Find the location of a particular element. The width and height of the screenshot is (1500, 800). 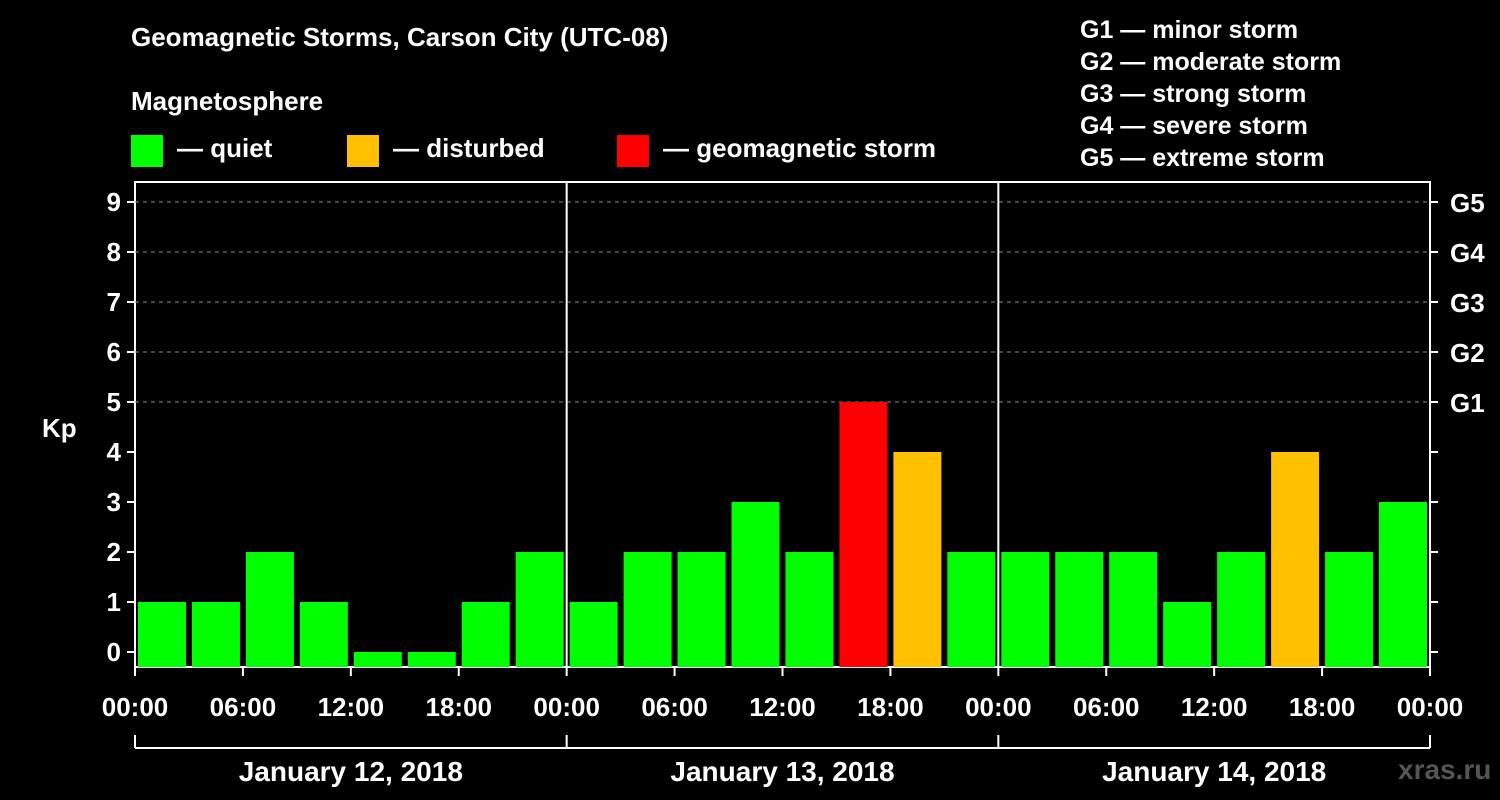

y-axis-label: Kp is located at coordinates (59, 428).